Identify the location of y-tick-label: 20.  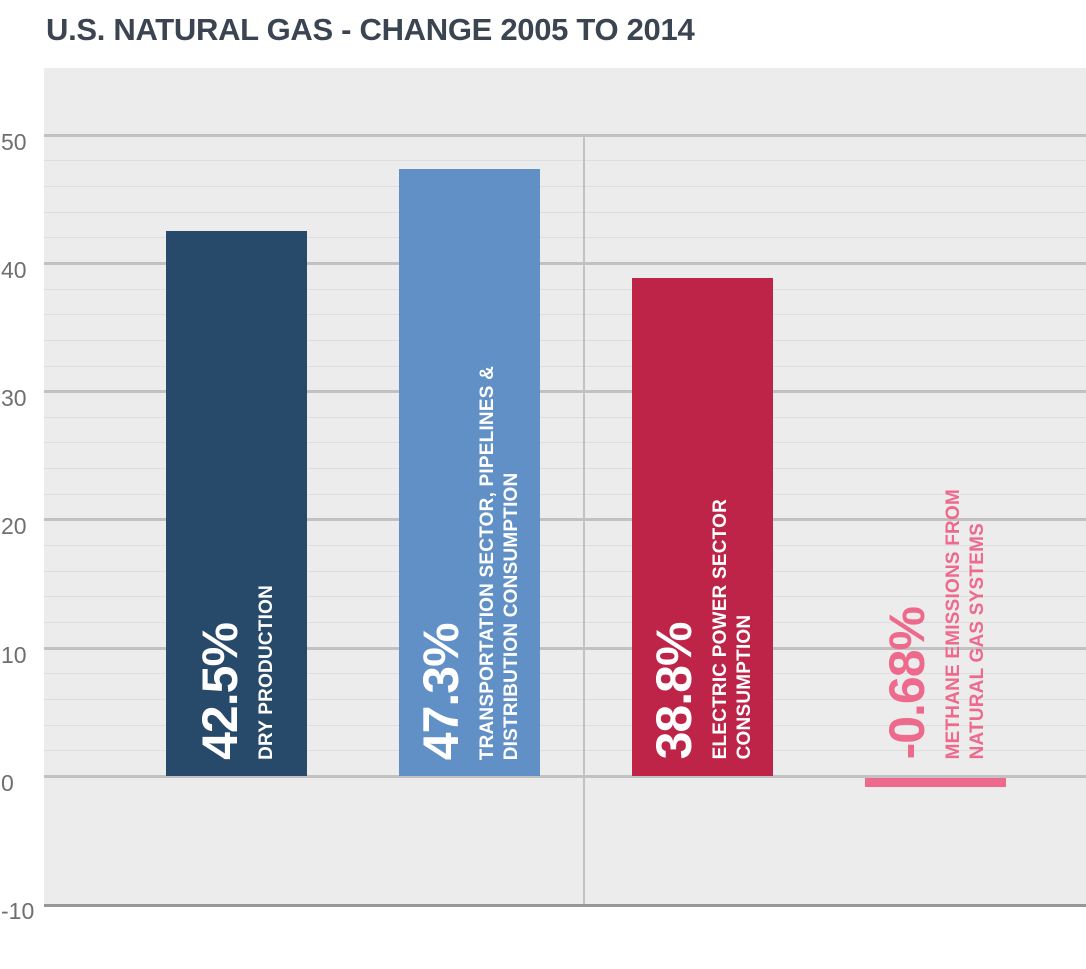
(14, 526).